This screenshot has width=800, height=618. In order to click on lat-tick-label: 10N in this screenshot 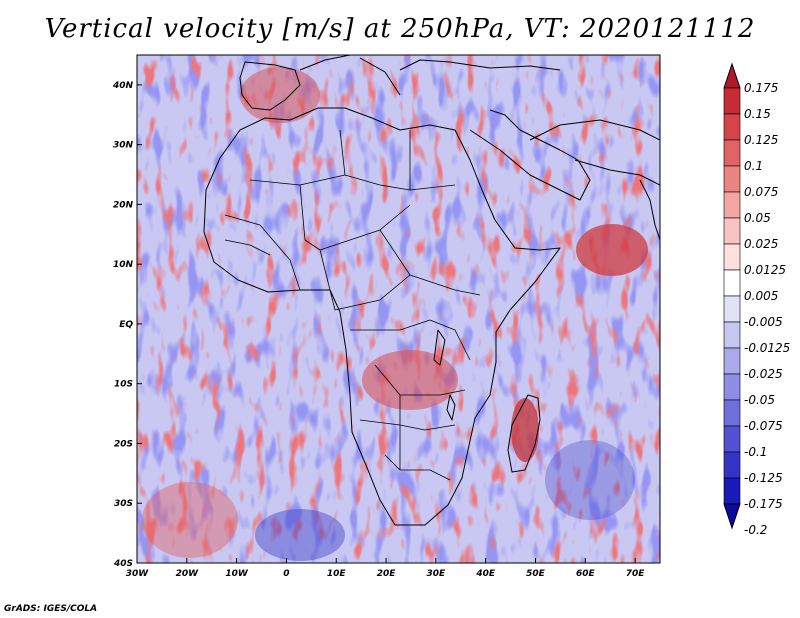, I will do `click(123, 265)`.